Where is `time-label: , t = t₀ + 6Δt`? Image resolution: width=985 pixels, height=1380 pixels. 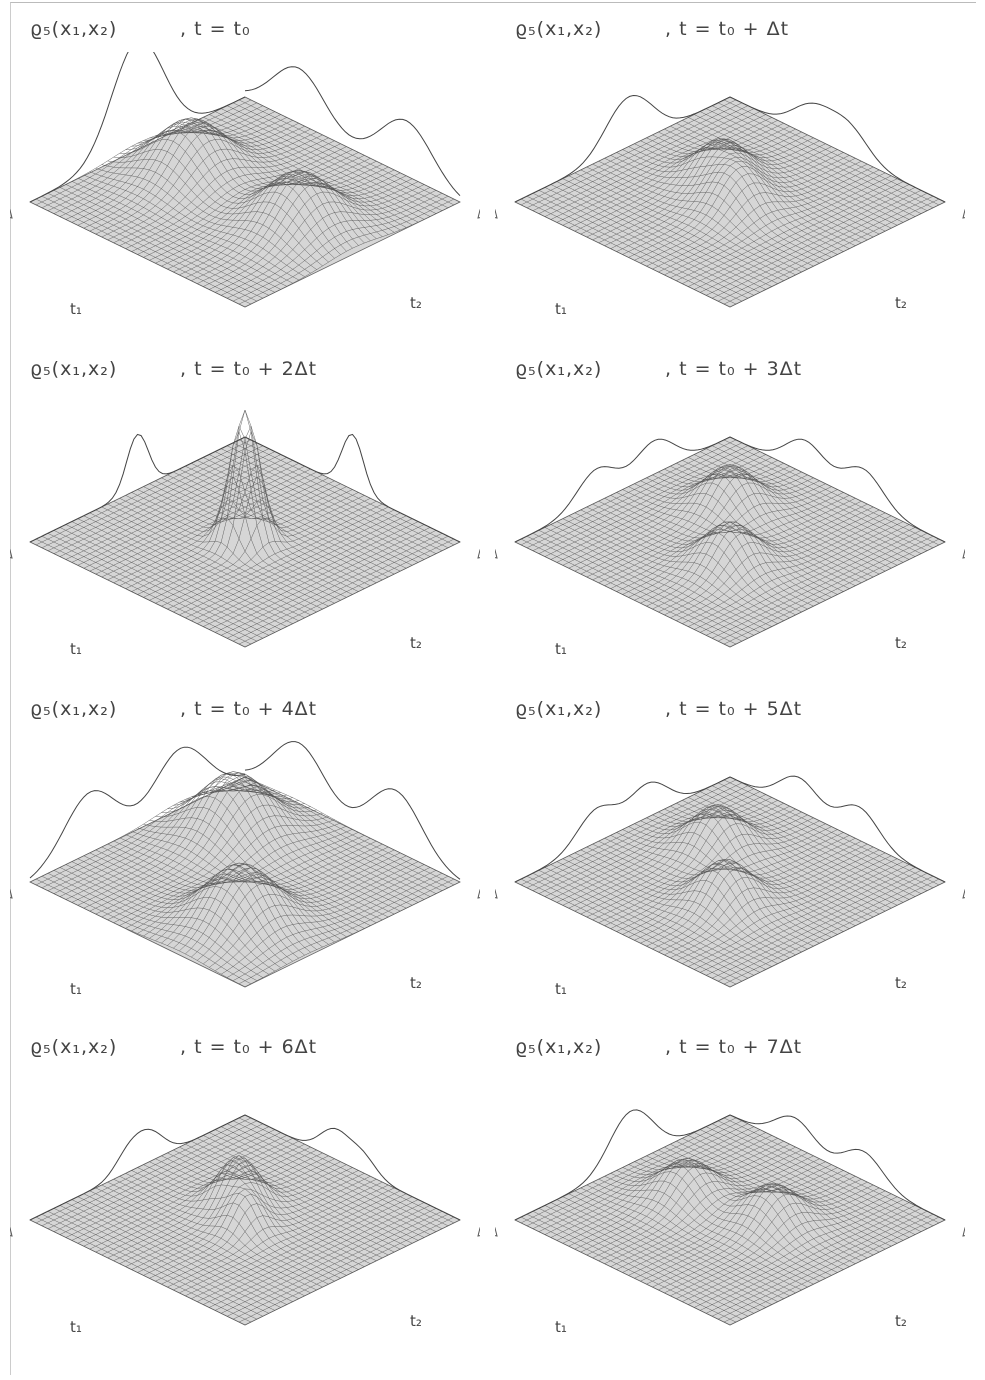 time-label: , t = t₀ + 6Δt is located at coordinates (249, 1047).